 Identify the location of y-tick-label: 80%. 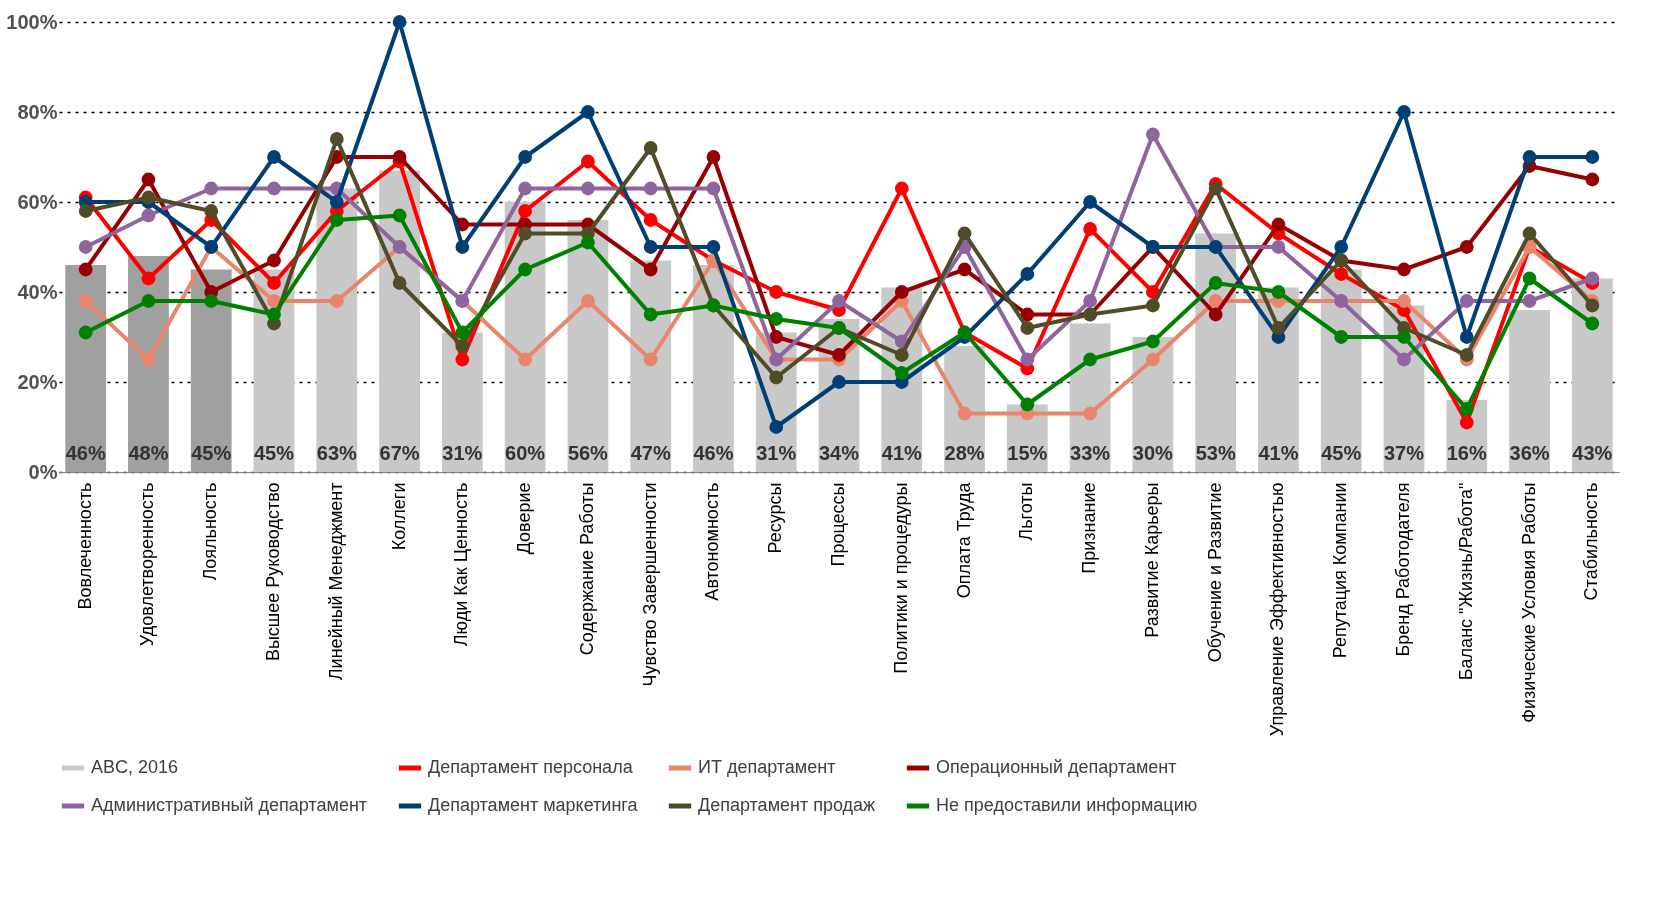
(37, 111).